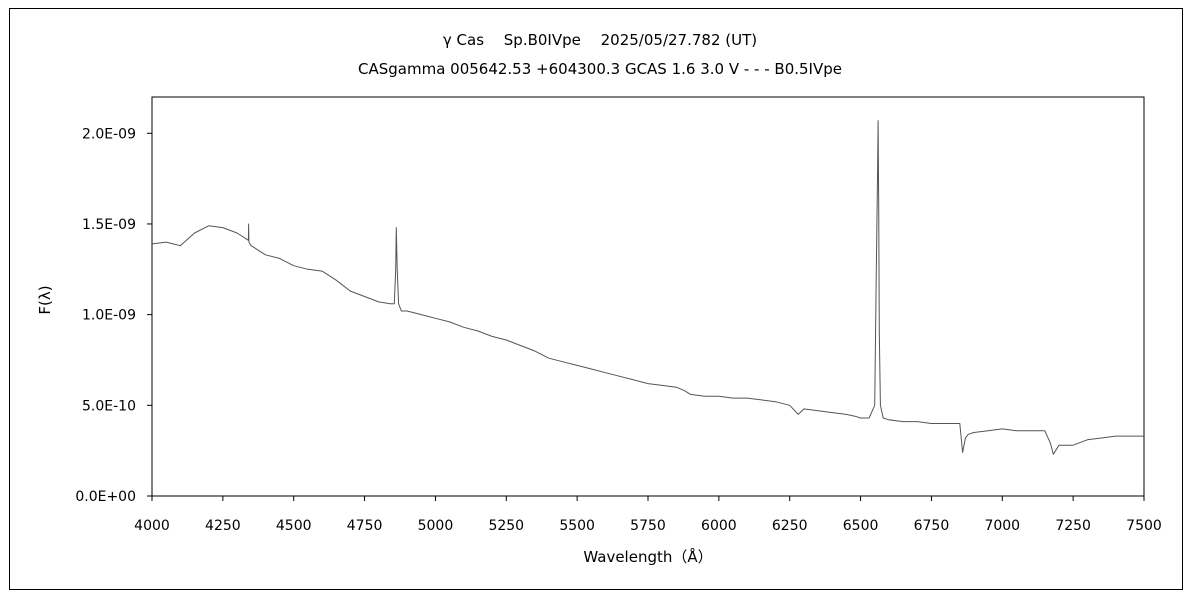 Image resolution: width=1200 pixels, height=600 pixels. I want to click on x-tick-label: 5750, so click(648, 526).